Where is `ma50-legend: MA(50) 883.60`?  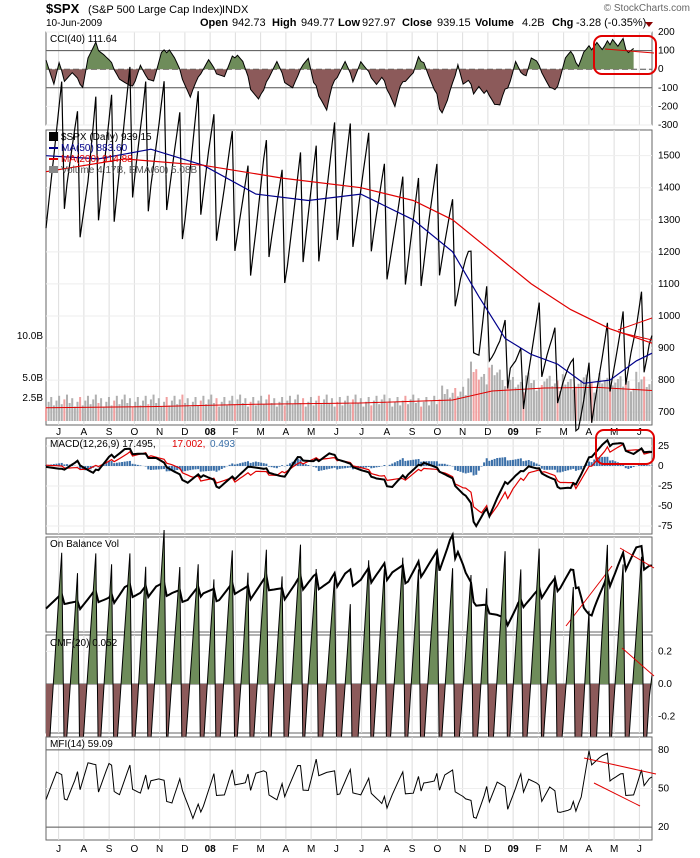
ma50-legend: MA(50) 883.60 is located at coordinates (94, 148).